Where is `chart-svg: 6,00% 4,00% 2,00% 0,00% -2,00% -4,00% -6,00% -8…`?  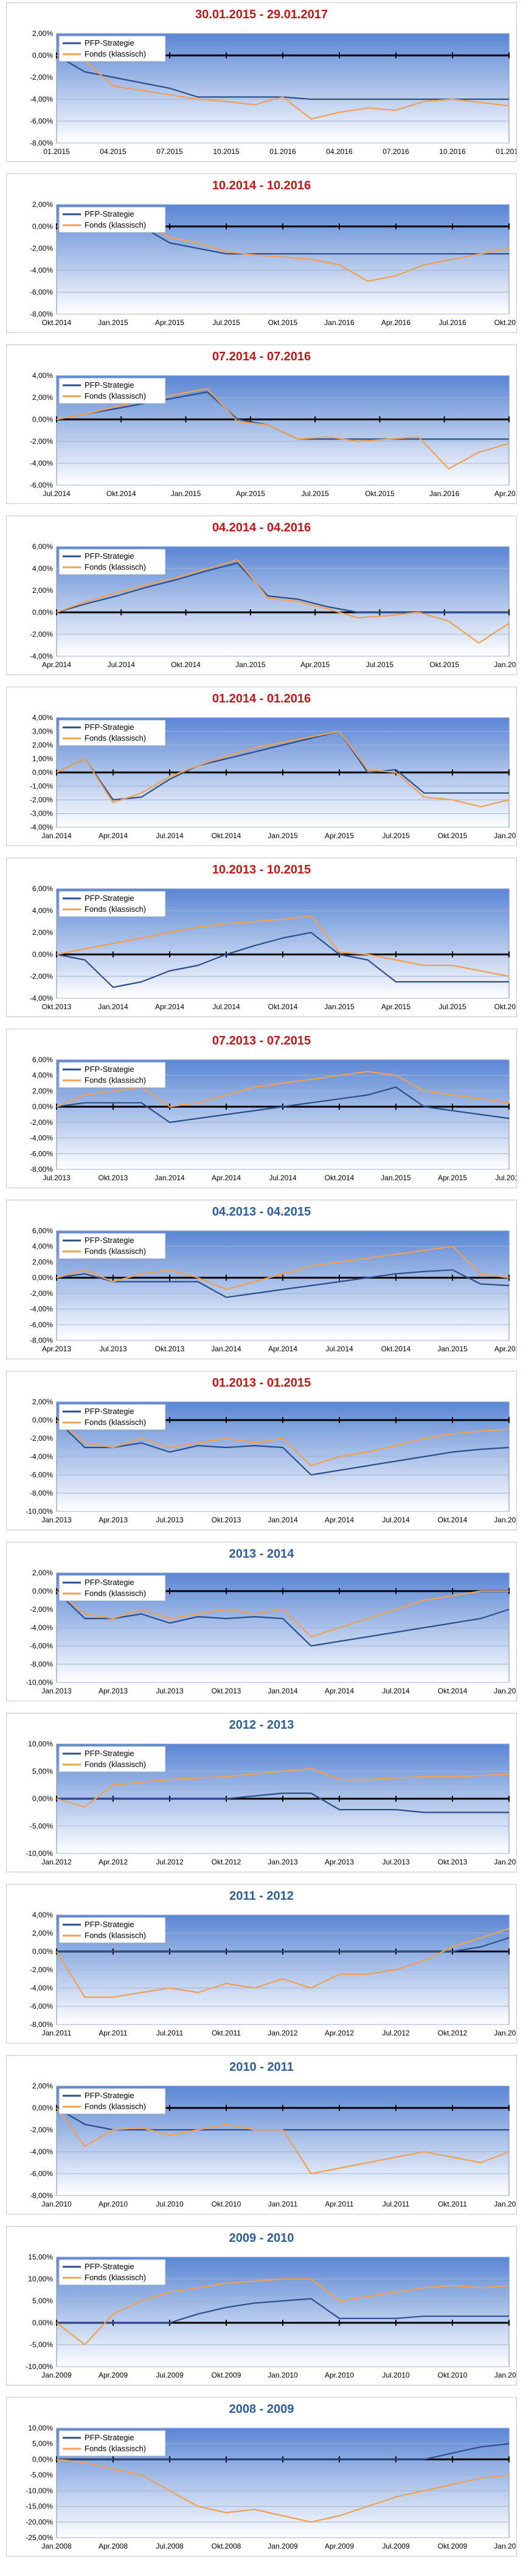 chart-svg: 6,00% 4,00% 2,00% 0,00% -2,00% -4,00% -6,00% -8… is located at coordinates (273, 1118).